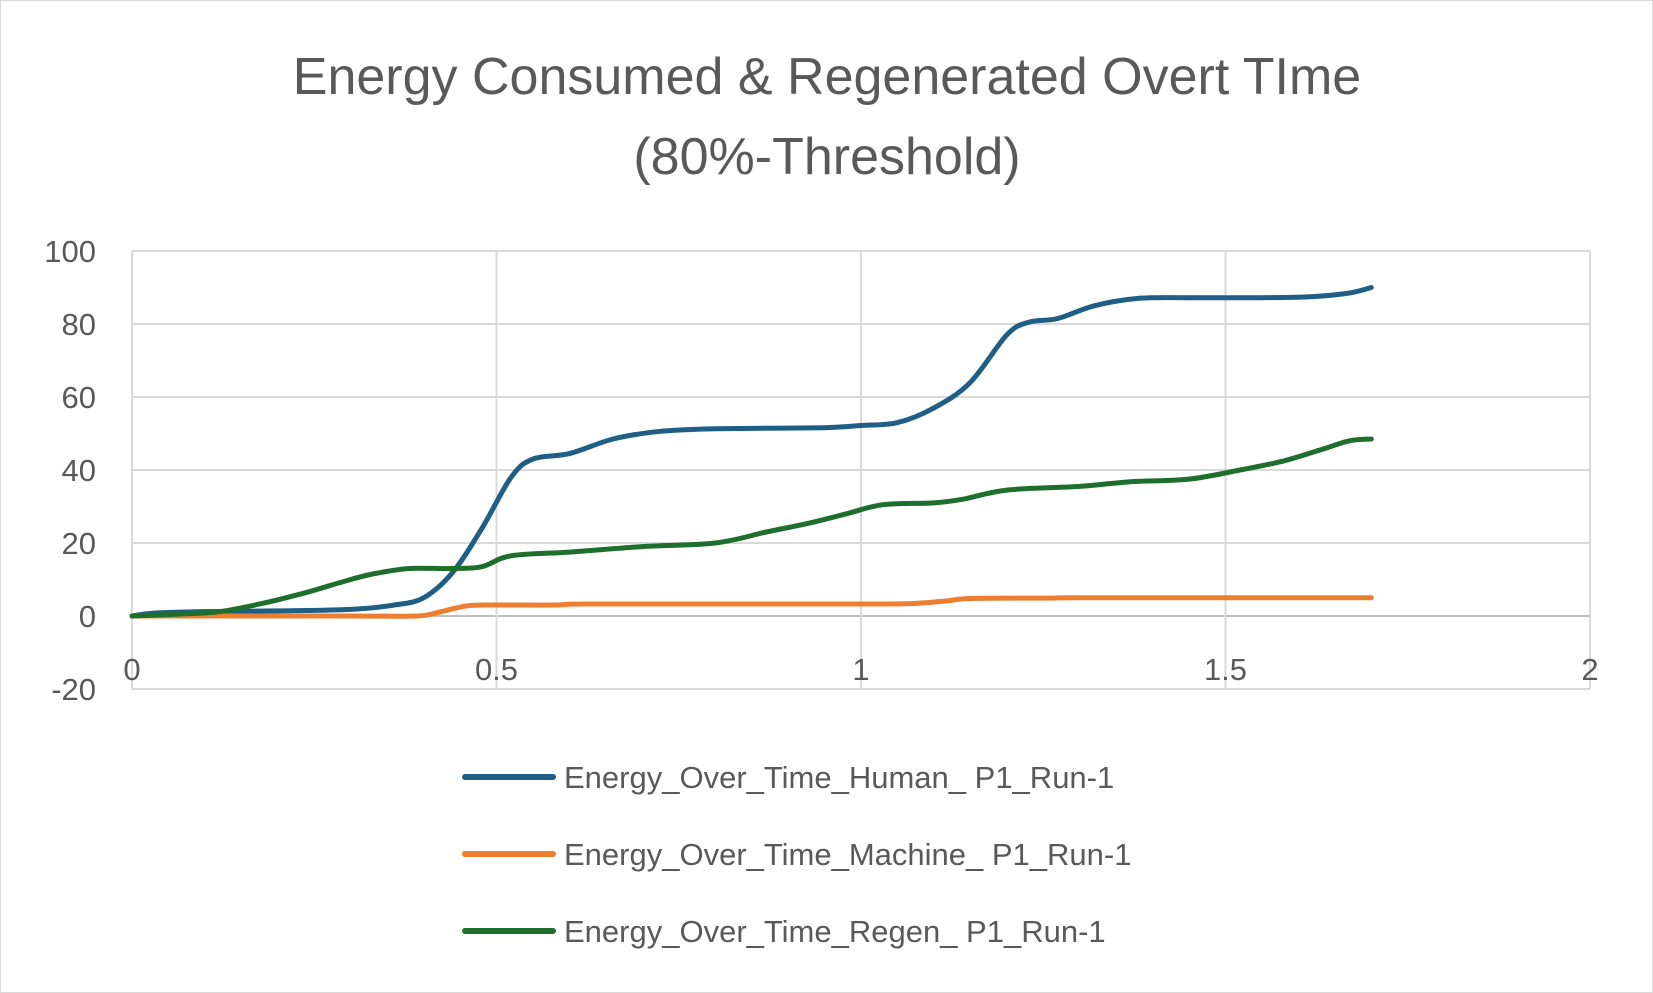  Describe the element at coordinates (79, 324) in the screenshot. I see `y-tick-label: 80` at that location.